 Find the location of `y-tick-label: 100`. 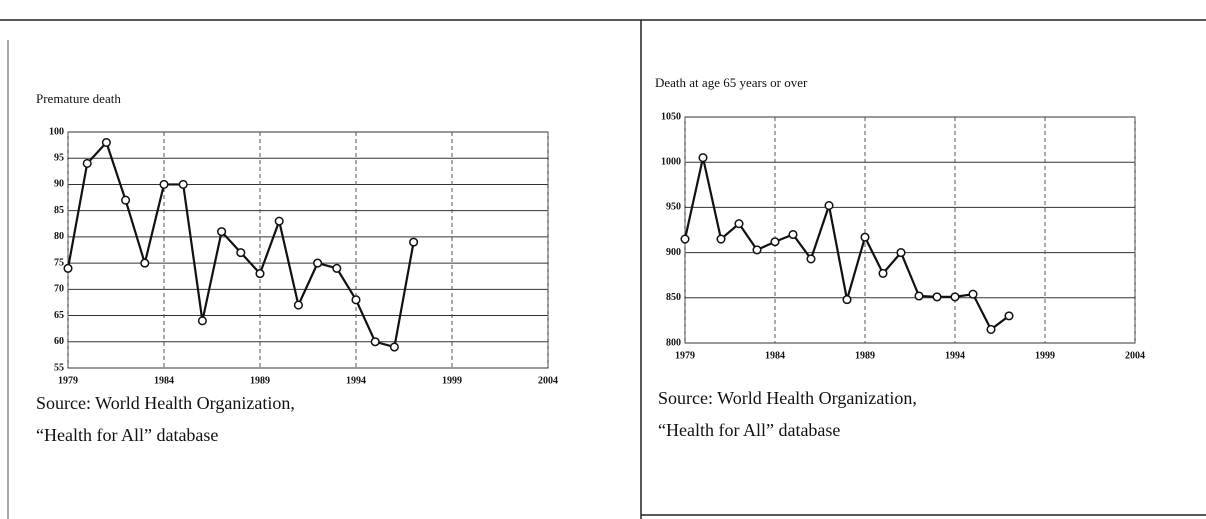

y-tick-label: 100 is located at coordinates (56, 131).